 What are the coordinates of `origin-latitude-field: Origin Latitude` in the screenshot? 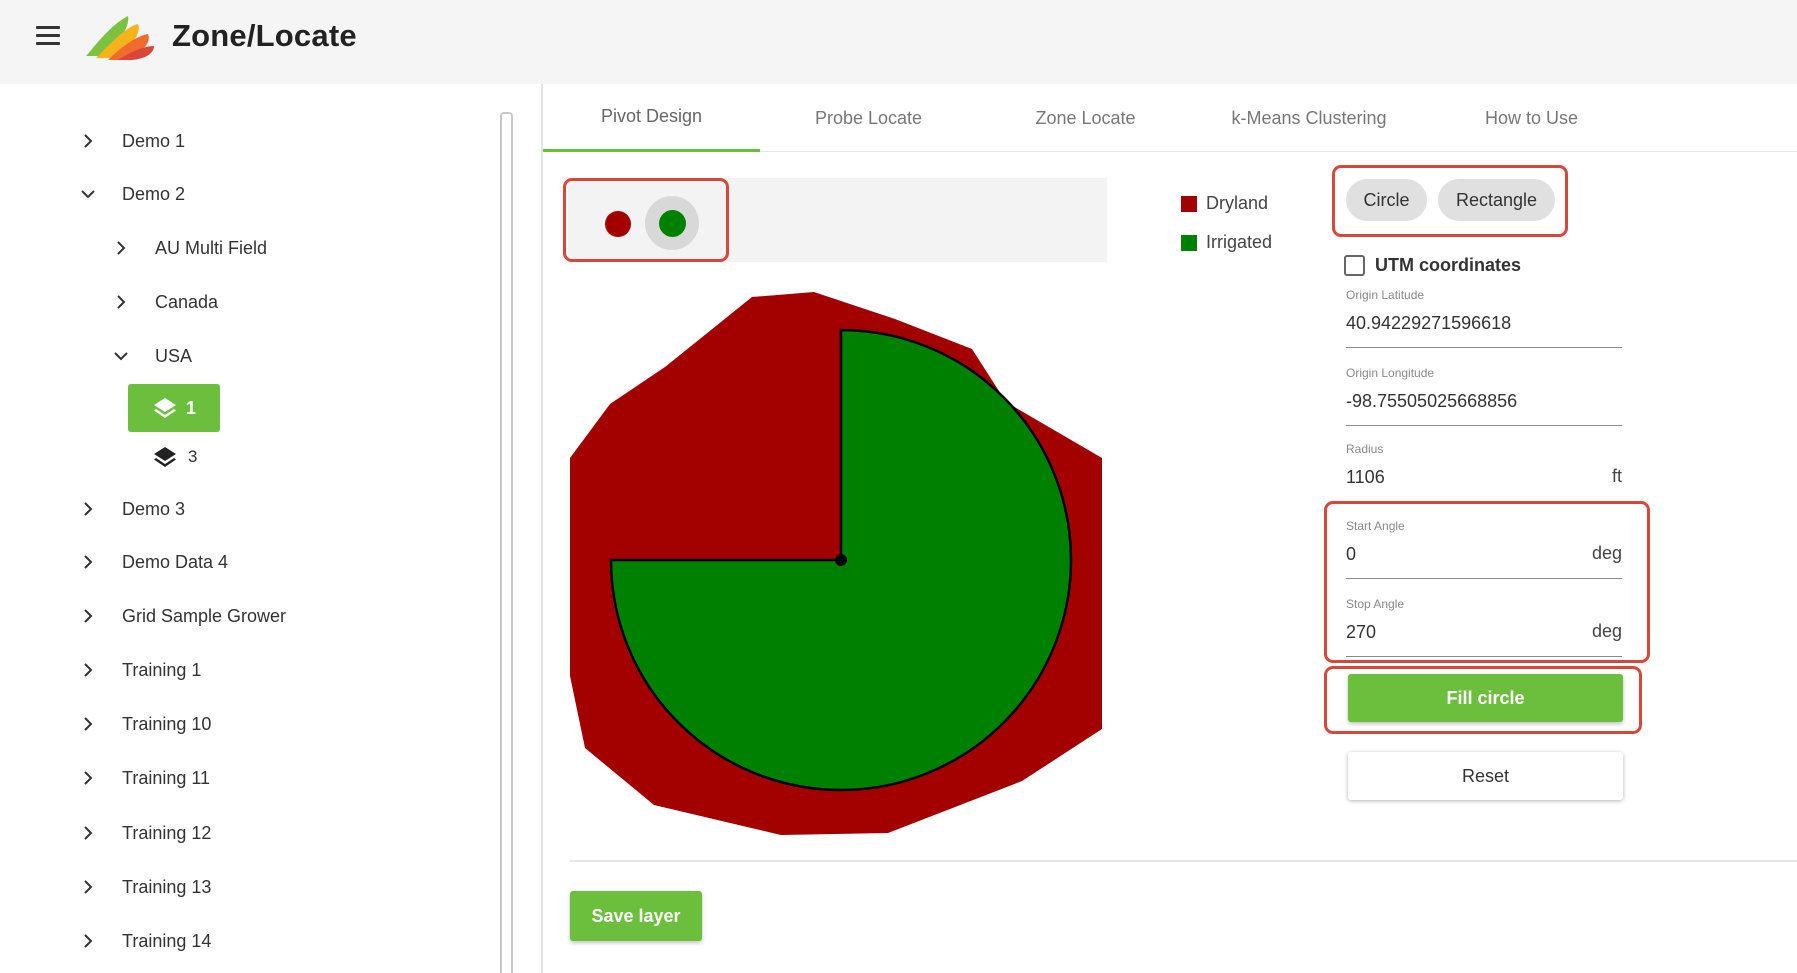 It's located at (1484, 318).